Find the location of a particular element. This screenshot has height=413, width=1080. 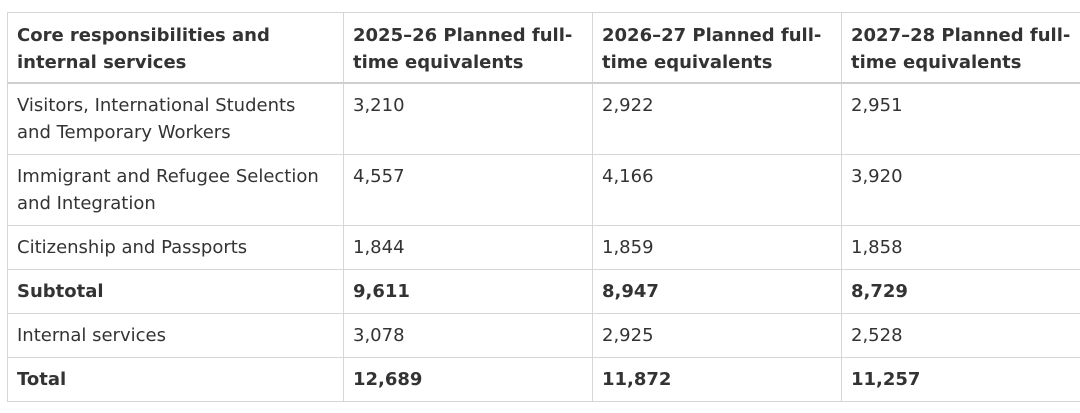

cell-2025-26: 12,689 is located at coordinates (468, 379).